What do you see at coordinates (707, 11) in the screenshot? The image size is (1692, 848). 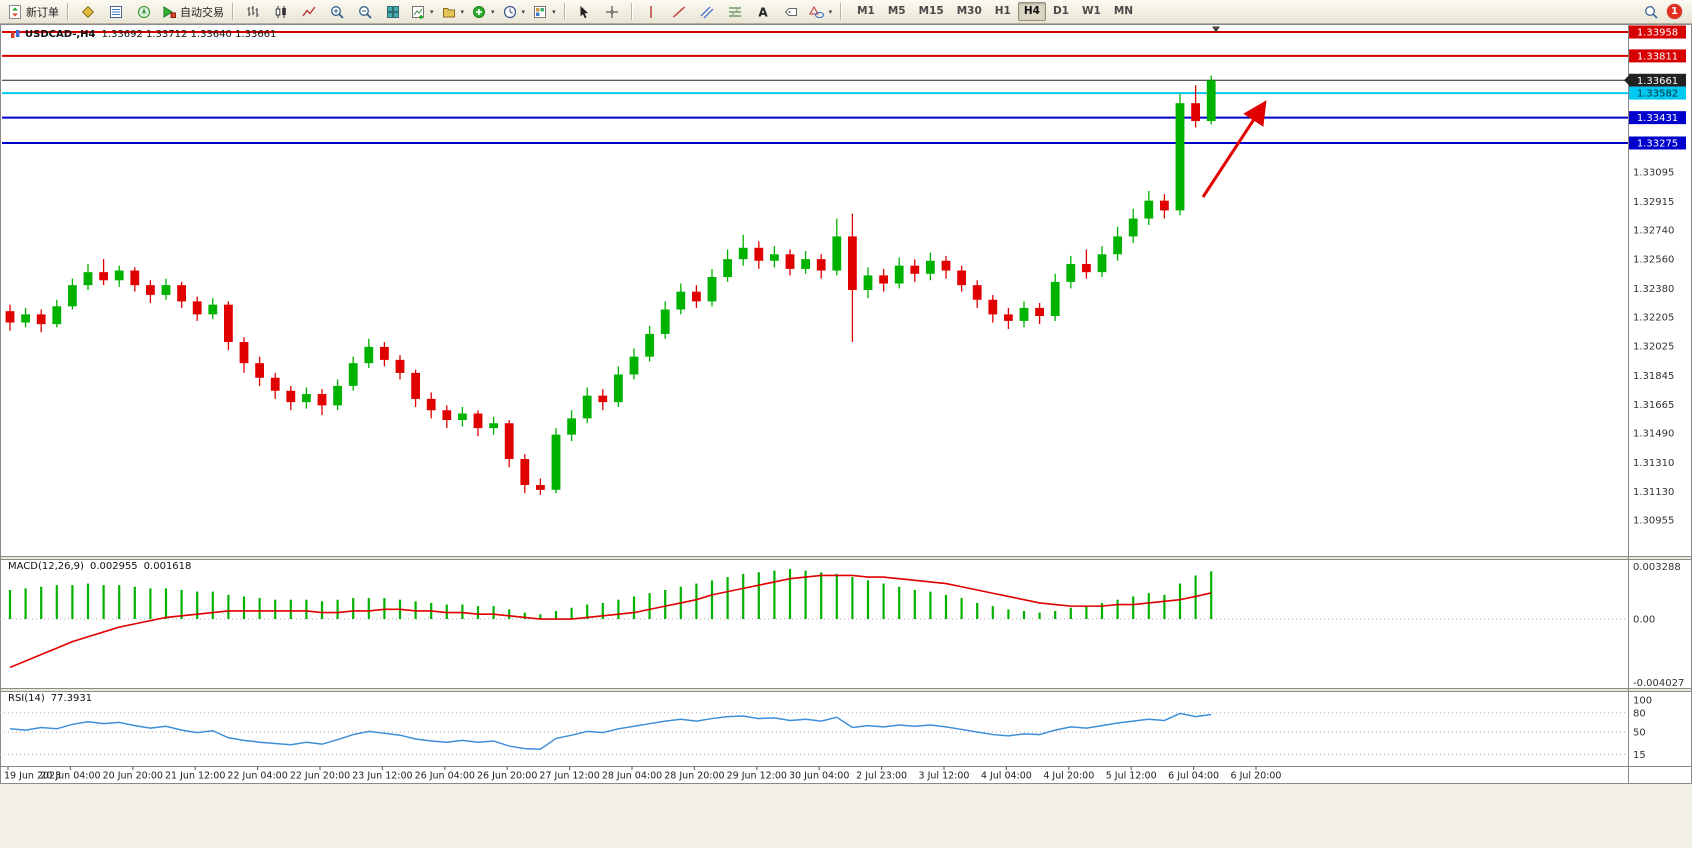 I see `channel-button` at bounding box center [707, 11].